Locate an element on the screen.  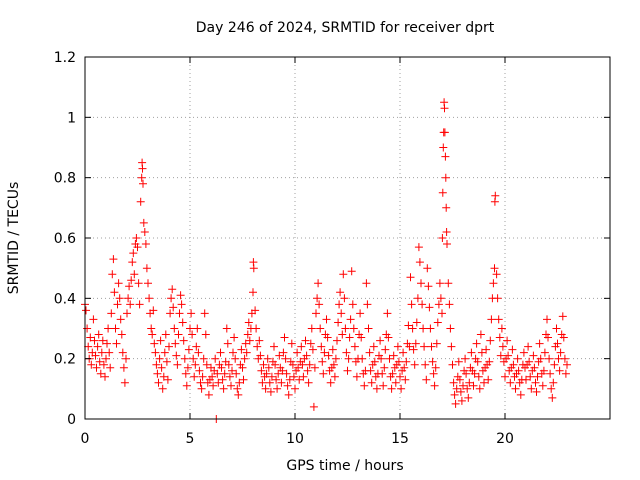
y-tick-label: 0.6 is located at coordinates (65, 239).